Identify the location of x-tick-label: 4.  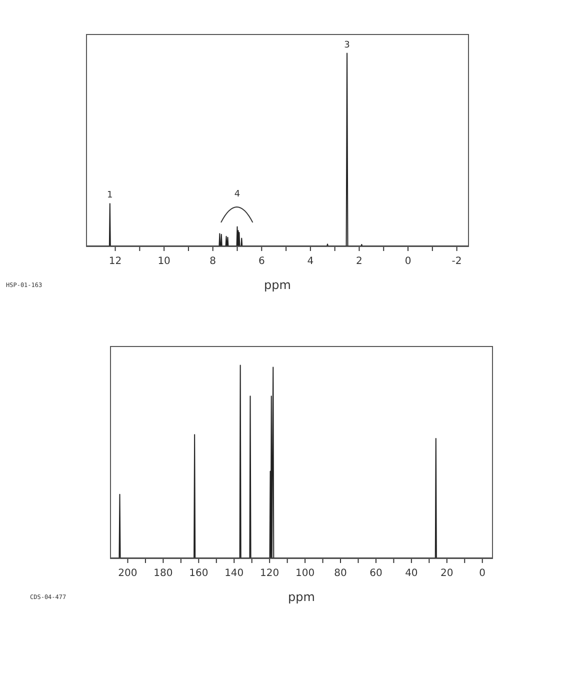
(310, 261).